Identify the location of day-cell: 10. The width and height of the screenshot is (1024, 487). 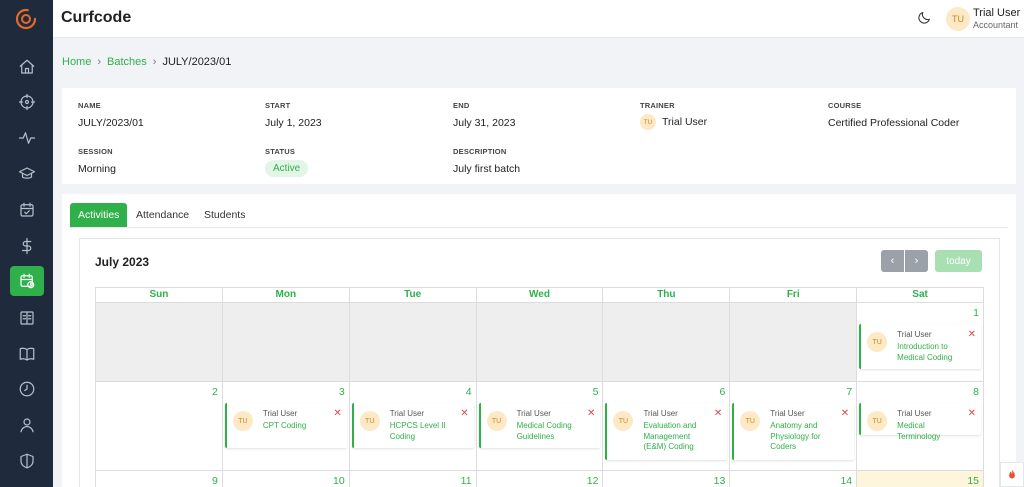
(285, 479).